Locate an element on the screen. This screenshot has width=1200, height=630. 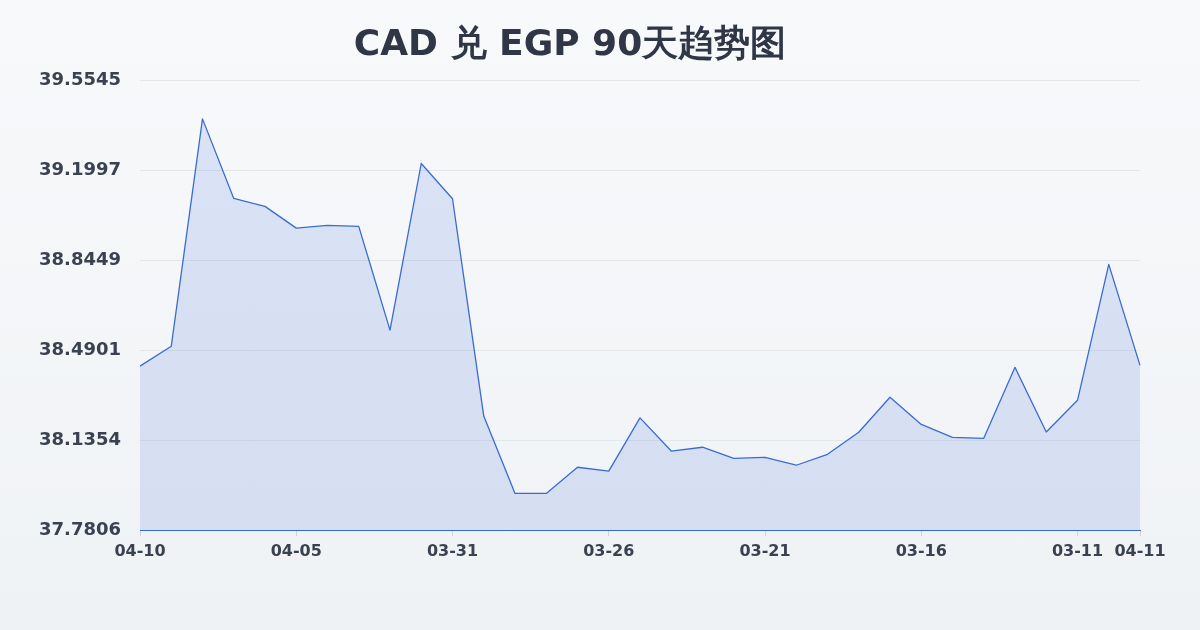
x-tick-label: 03-31 is located at coordinates (452, 550).